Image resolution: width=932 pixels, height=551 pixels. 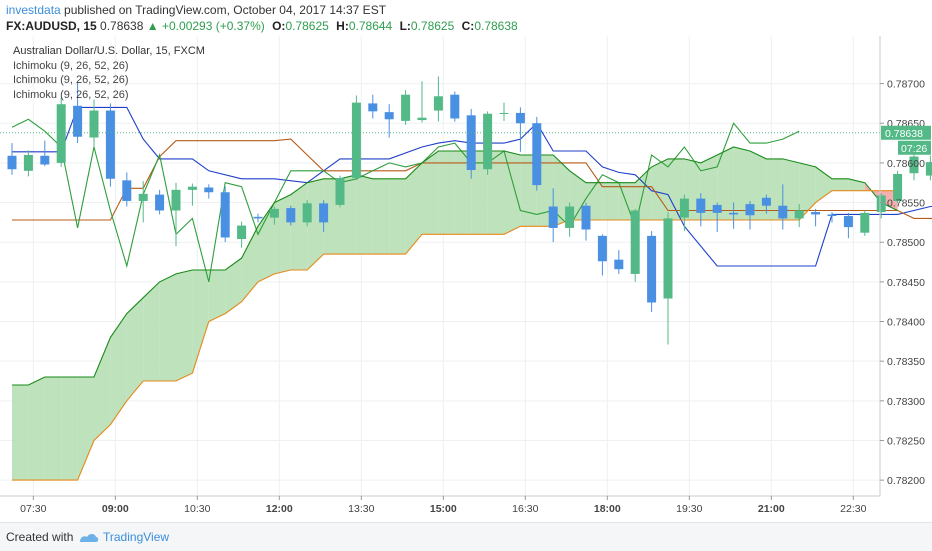 What do you see at coordinates (109, 51) in the screenshot?
I see `legend-title: Australian Dollar/U.S. Dollar, 15, FXCM` at bounding box center [109, 51].